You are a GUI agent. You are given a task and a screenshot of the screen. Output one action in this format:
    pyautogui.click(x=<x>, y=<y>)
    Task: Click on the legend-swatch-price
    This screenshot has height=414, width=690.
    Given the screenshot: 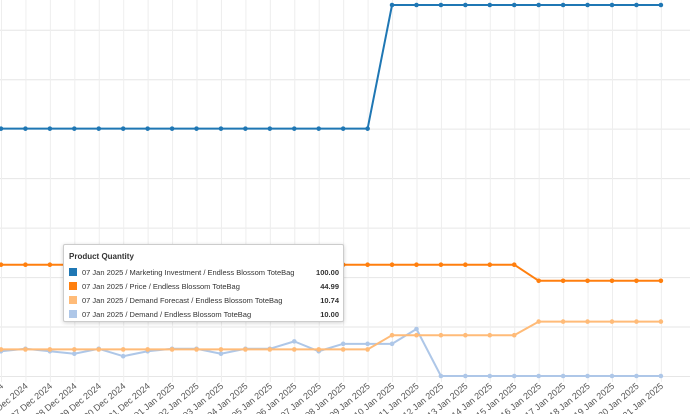 What is the action you would take?
    pyautogui.click(x=73, y=286)
    